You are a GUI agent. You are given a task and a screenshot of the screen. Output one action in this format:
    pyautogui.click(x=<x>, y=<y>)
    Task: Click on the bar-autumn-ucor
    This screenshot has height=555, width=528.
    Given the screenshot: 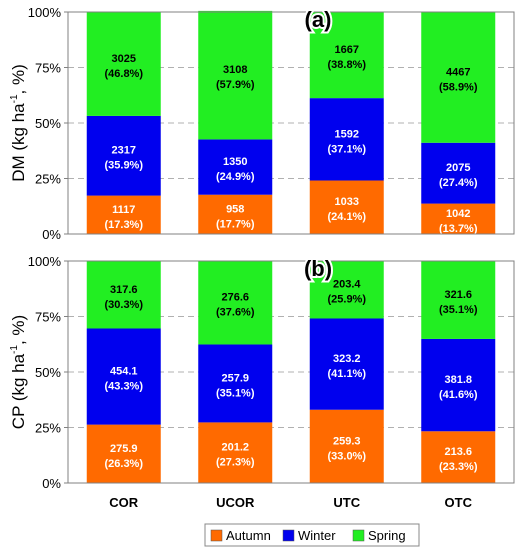 What is the action you would take?
    pyautogui.click(x=235, y=452)
    